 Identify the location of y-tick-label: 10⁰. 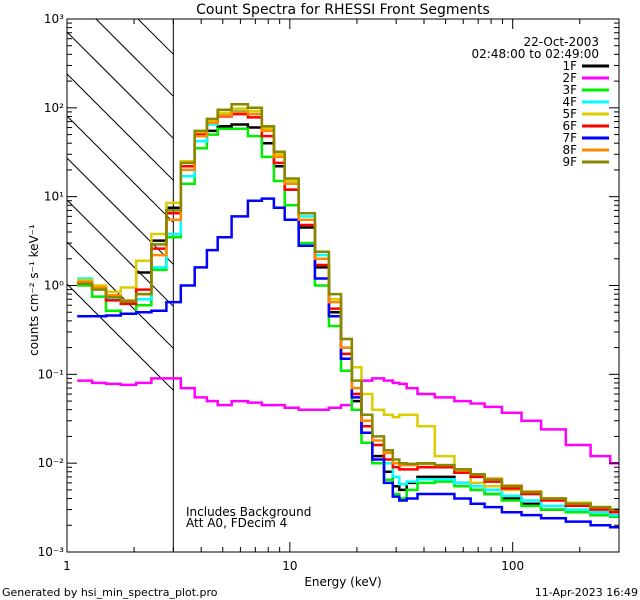
(54, 286).